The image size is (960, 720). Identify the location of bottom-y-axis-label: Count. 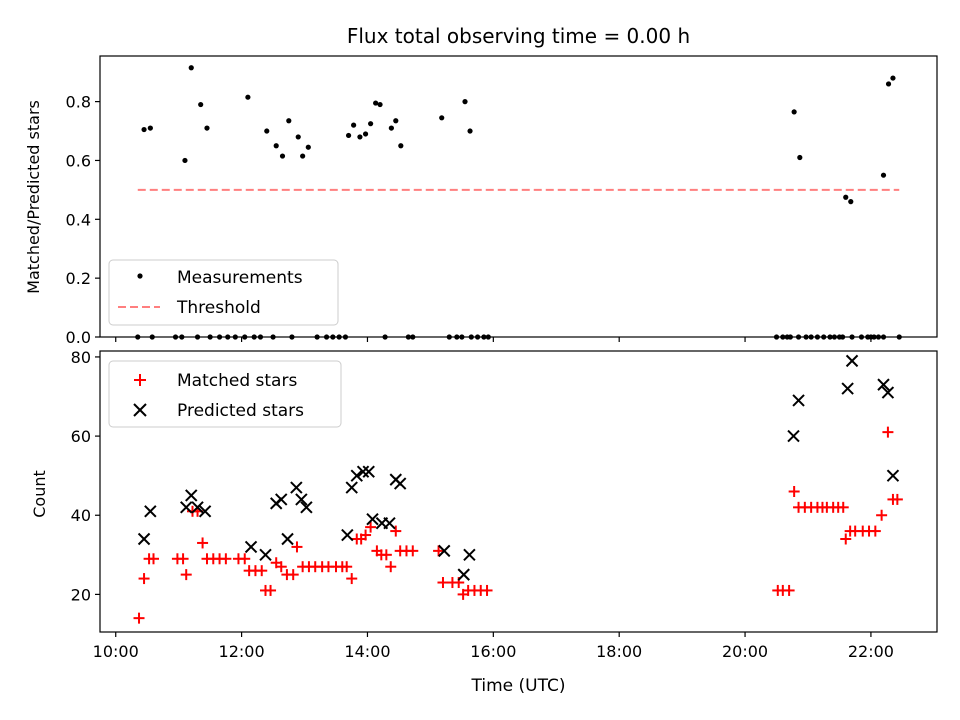
(39, 494).